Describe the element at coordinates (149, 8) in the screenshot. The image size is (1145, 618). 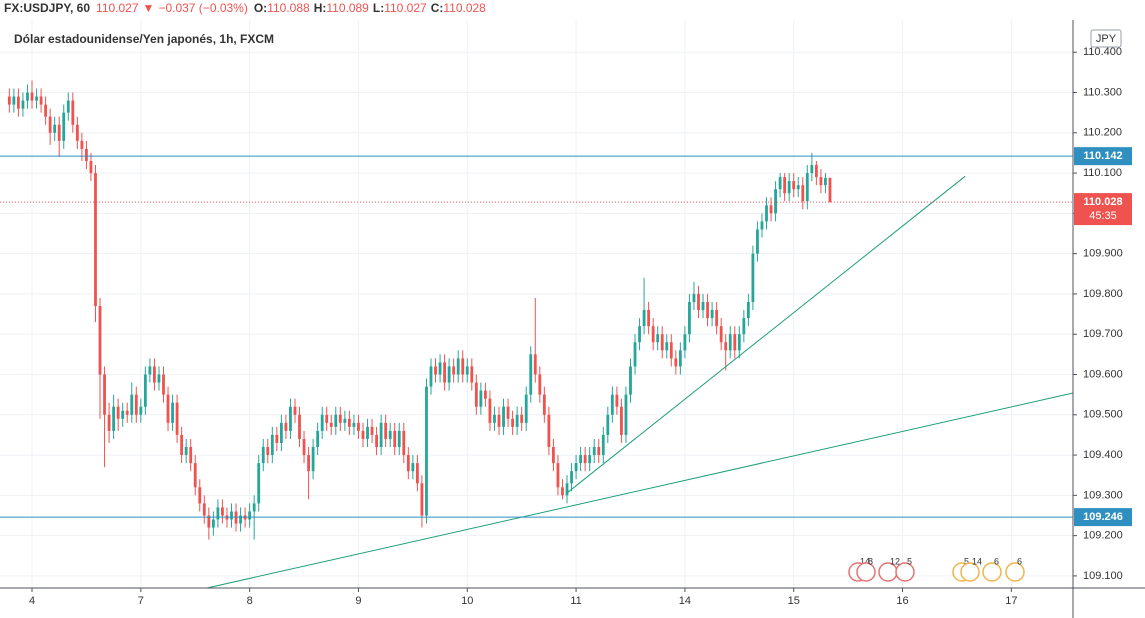
I see `arrow: ▼` at that location.